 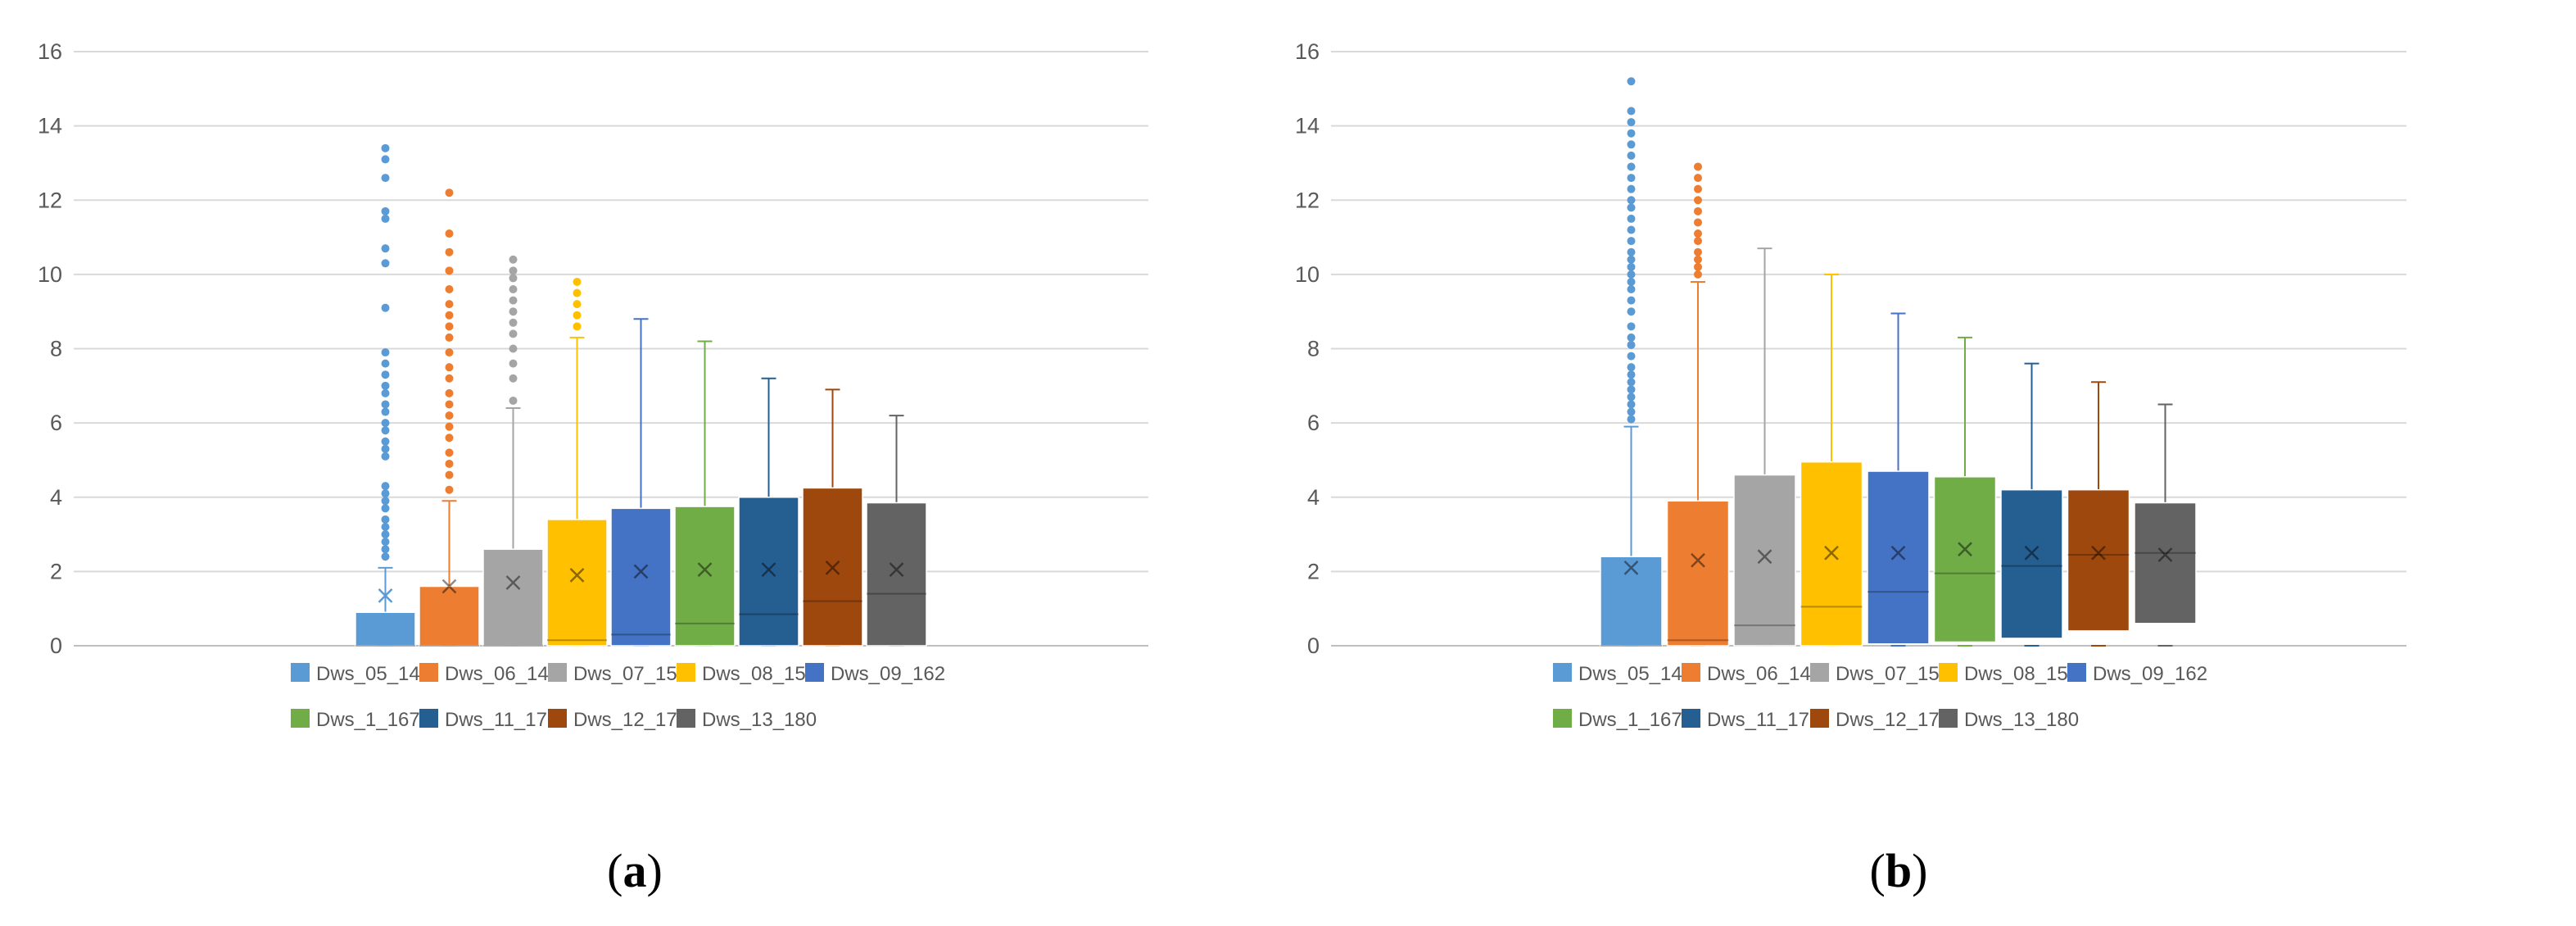 What do you see at coordinates (50, 348) in the screenshot?
I see `y-axis-ticks: 0 2 4 6 8 10 12 14 16` at bounding box center [50, 348].